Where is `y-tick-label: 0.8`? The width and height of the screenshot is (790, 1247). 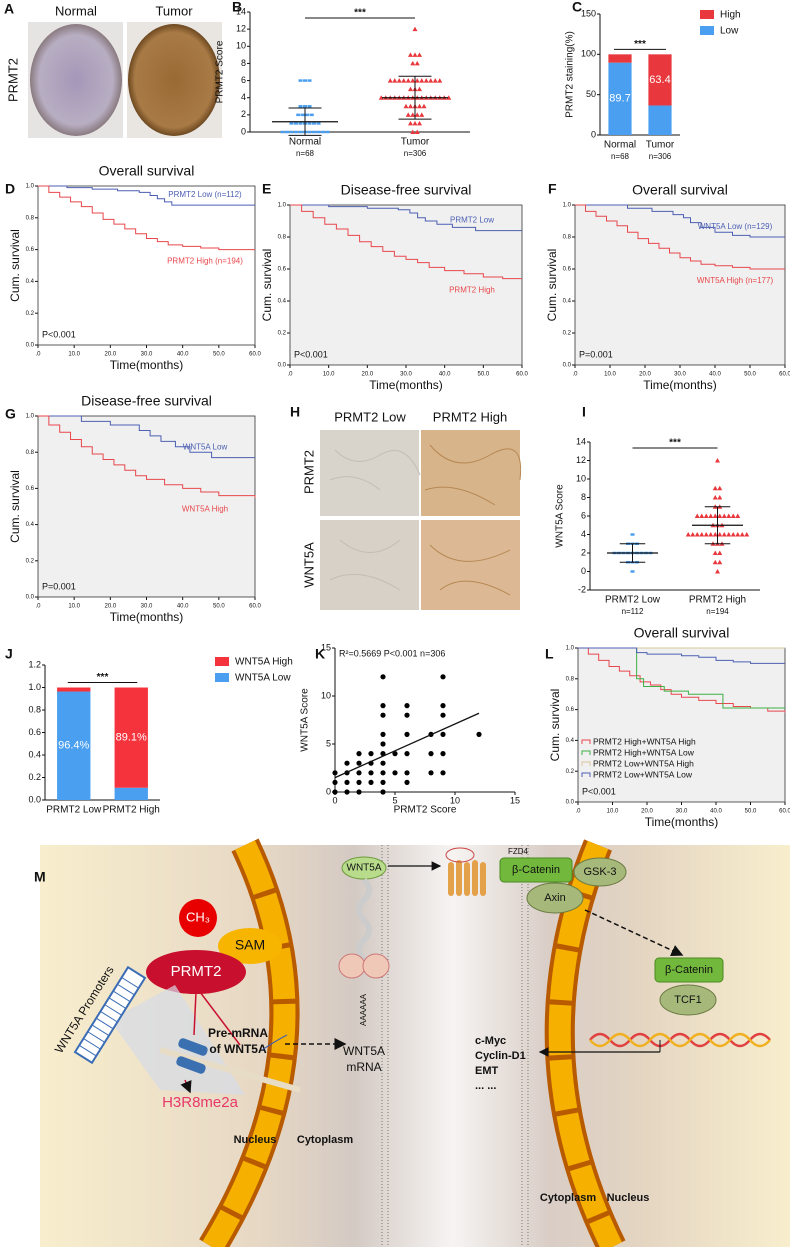 y-tick-label: 0.8 is located at coordinates (282, 238).